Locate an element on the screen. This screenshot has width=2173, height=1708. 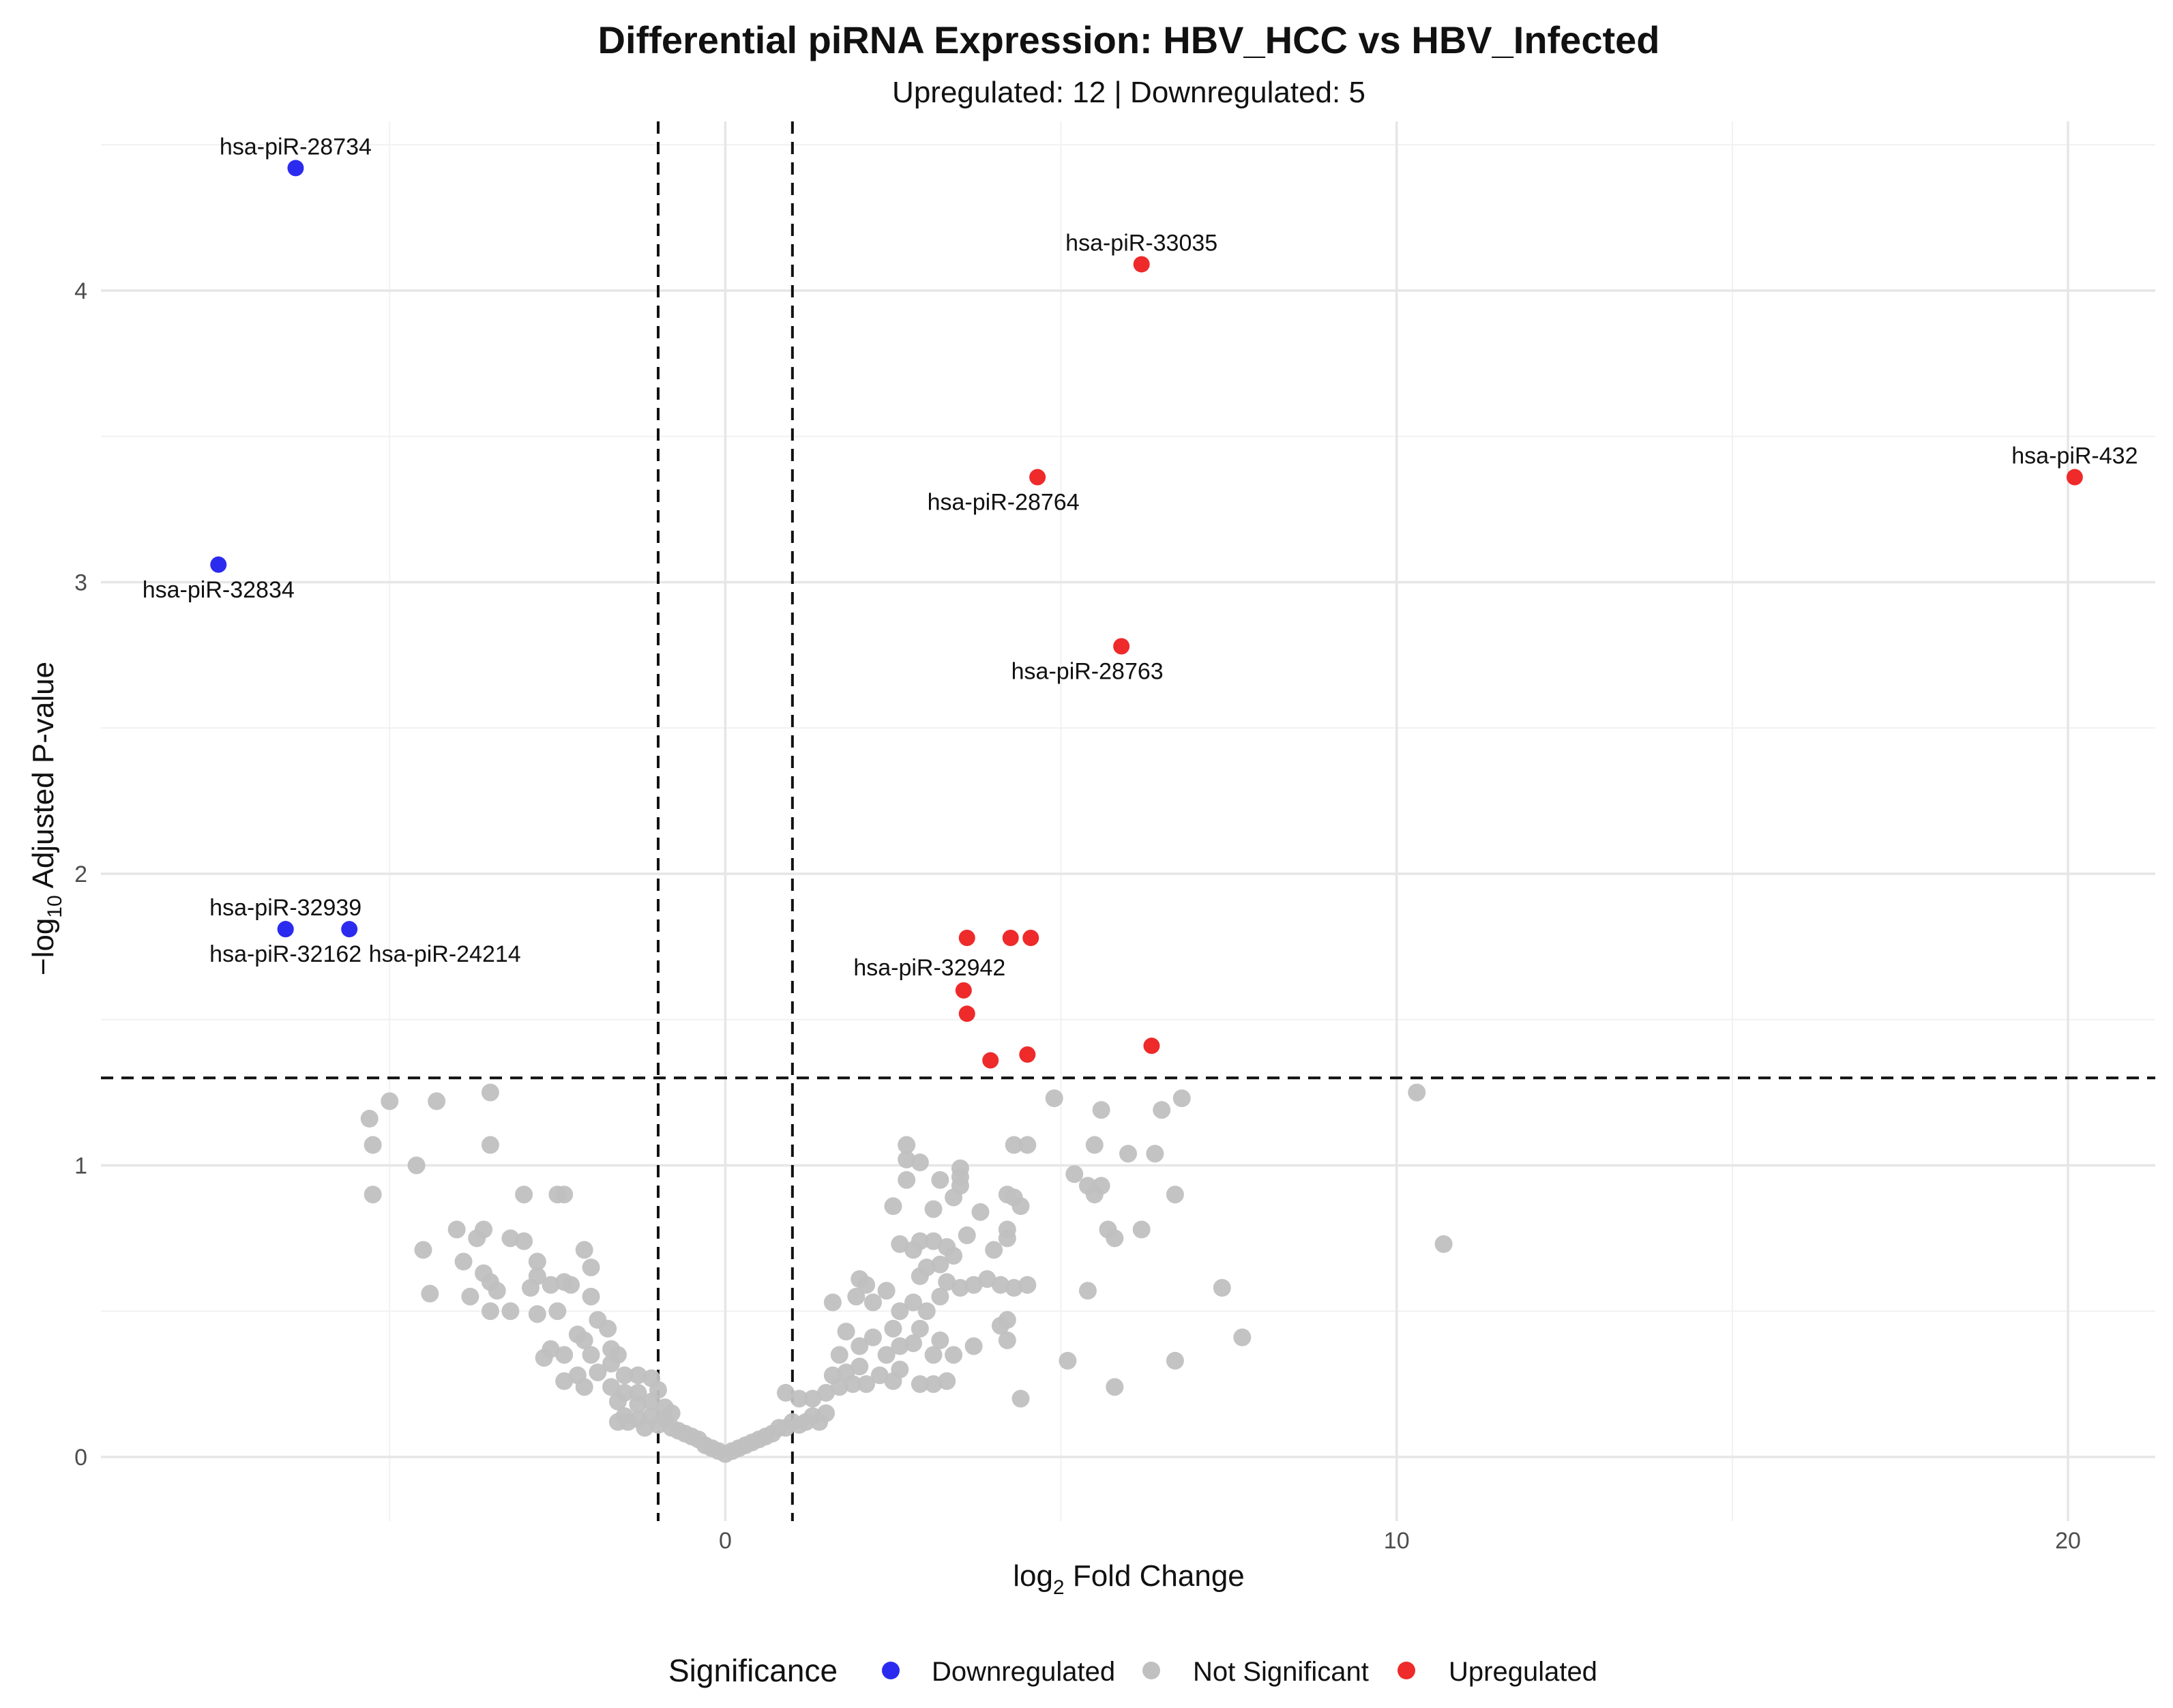
legend-key-downregulated is located at coordinates (891, 1671).